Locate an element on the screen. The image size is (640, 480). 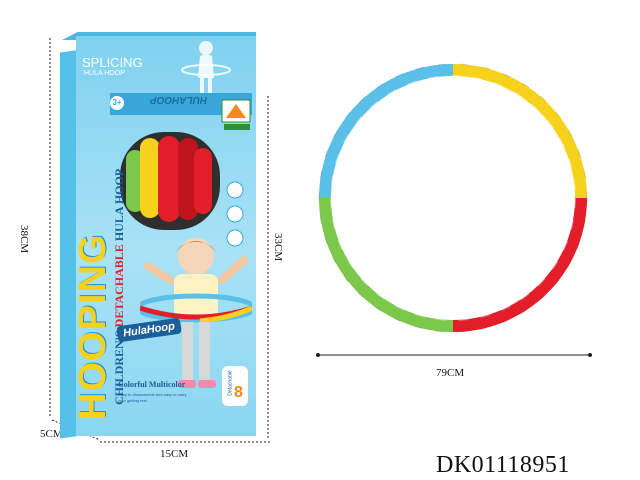
girl-silhouette-icon is located at coordinates (206, 67).